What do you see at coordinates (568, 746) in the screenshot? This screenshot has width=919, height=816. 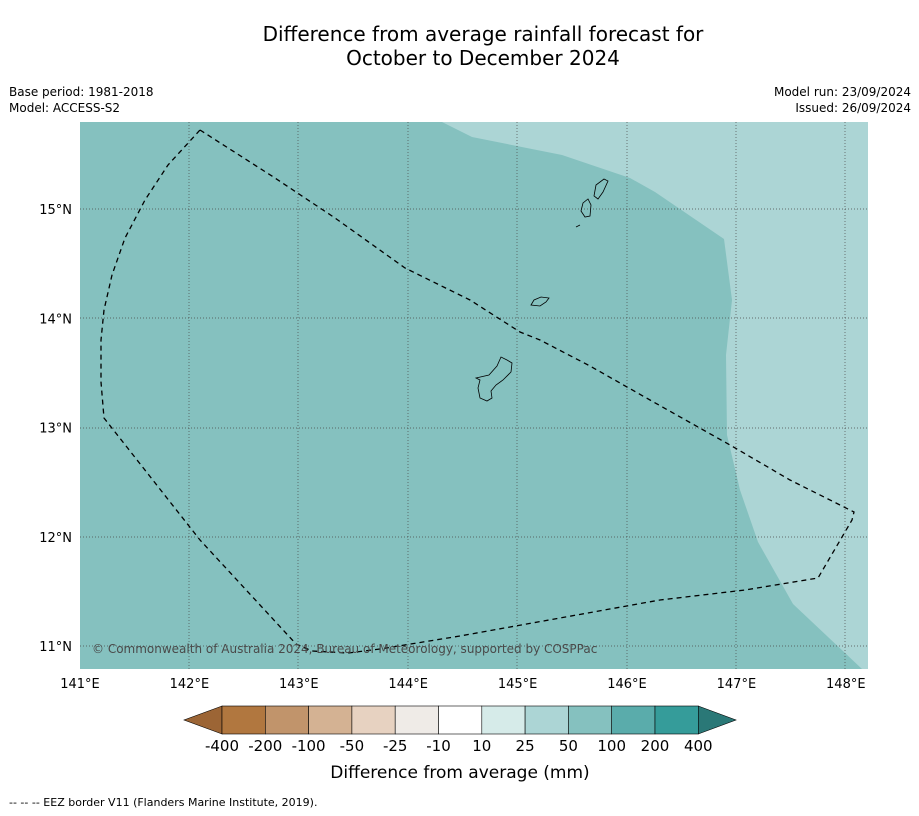 I see `colorbar-tick-label: 50` at bounding box center [568, 746].